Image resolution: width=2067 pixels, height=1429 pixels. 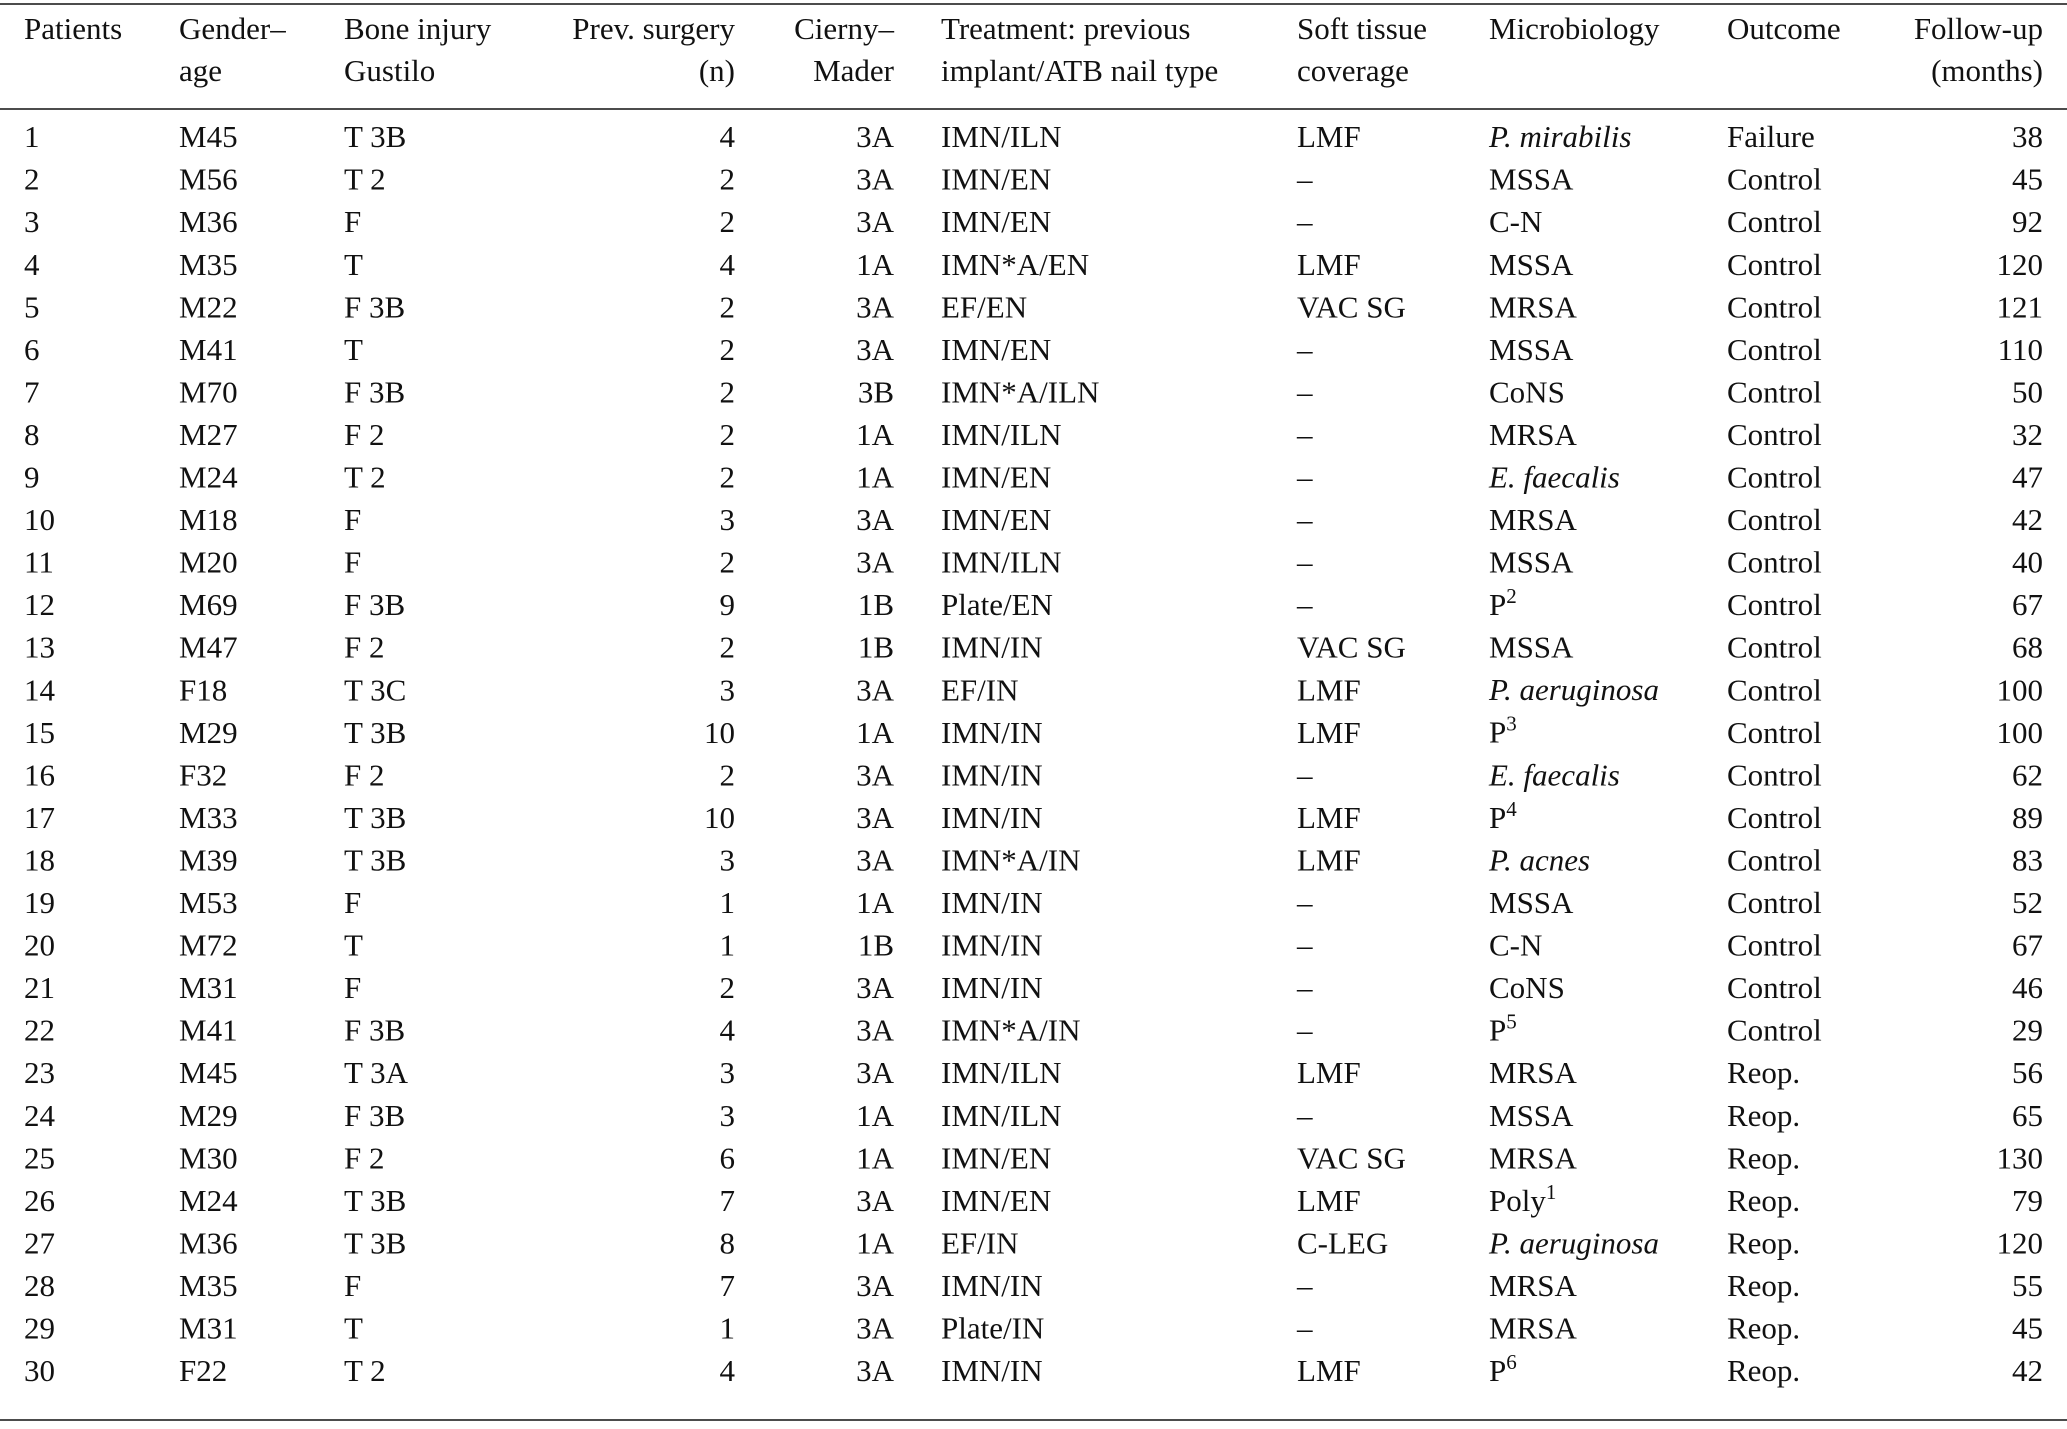 What do you see at coordinates (208, 306) in the screenshot?
I see `table-cell: M22` at bounding box center [208, 306].